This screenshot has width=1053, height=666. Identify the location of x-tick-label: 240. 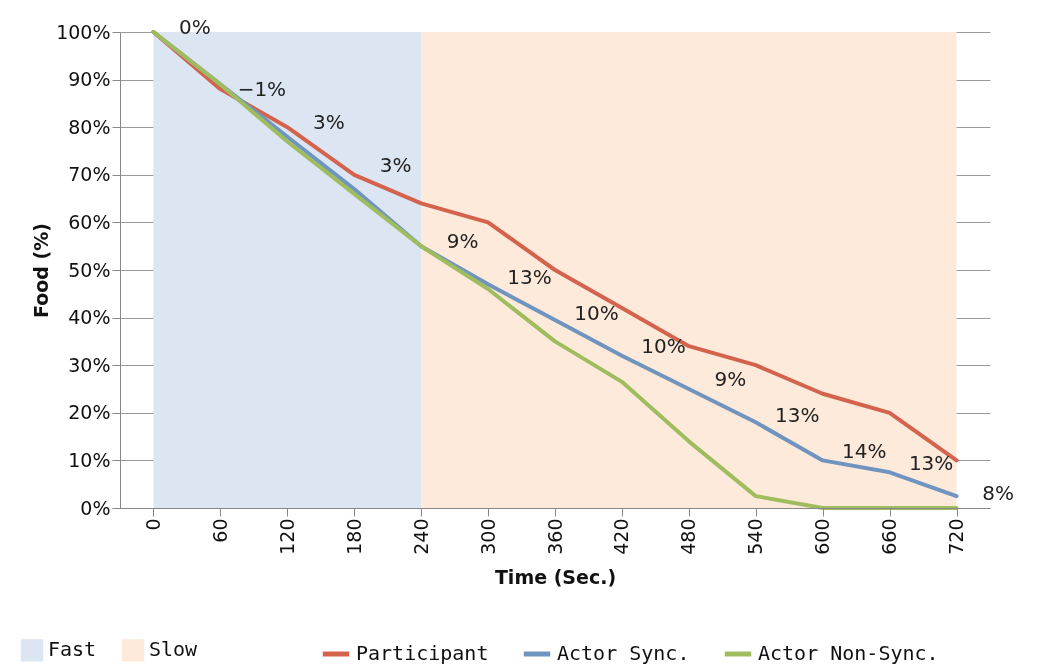
(420, 536).